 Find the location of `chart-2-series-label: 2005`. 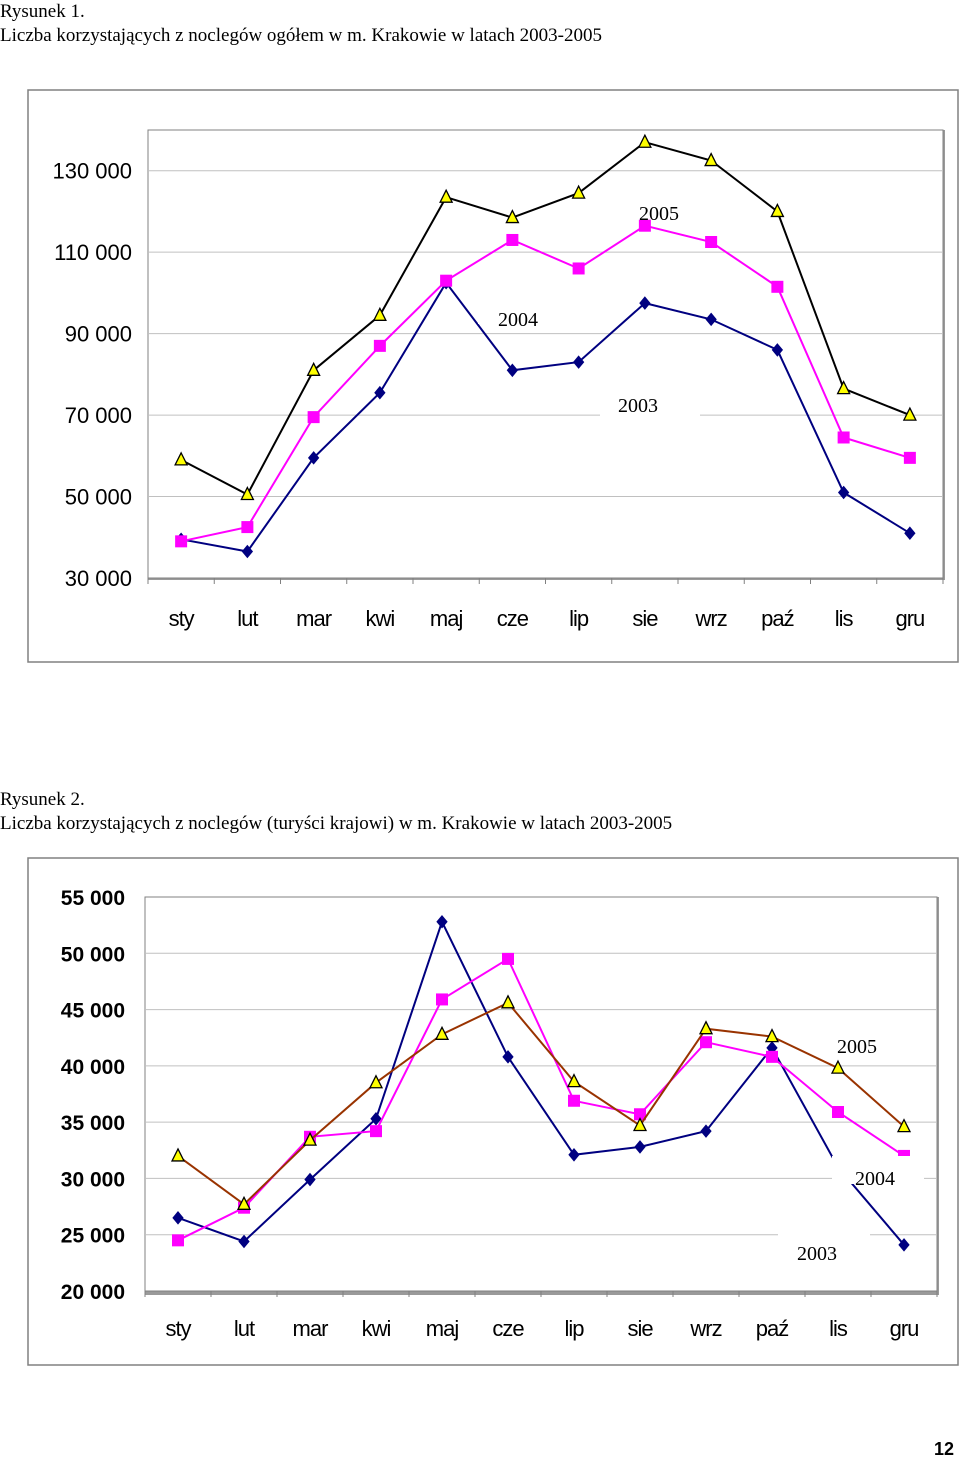

chart-2-series-label: 2005 is located at coordinates (857, 1047).